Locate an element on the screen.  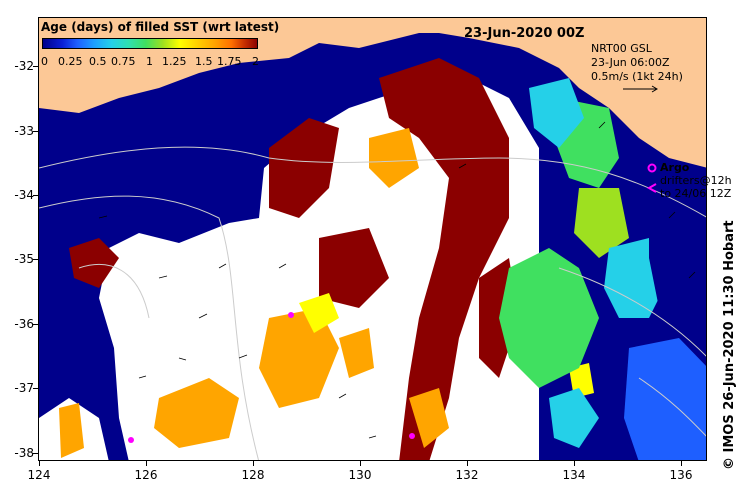
argo-label: Argo is located at coordinates (675, 167).